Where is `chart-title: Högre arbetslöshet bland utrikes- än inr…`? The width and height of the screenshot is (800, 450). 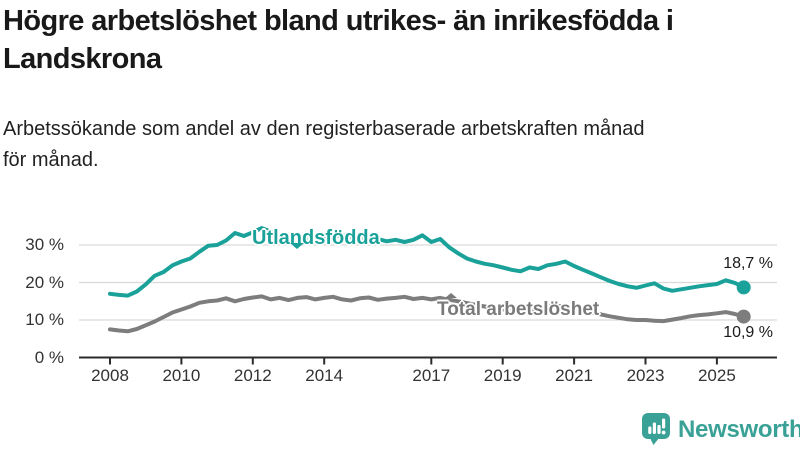 chart-title: Högre arbetslöshet bland utrikes- än inr… is located at coordinates (338, 40).